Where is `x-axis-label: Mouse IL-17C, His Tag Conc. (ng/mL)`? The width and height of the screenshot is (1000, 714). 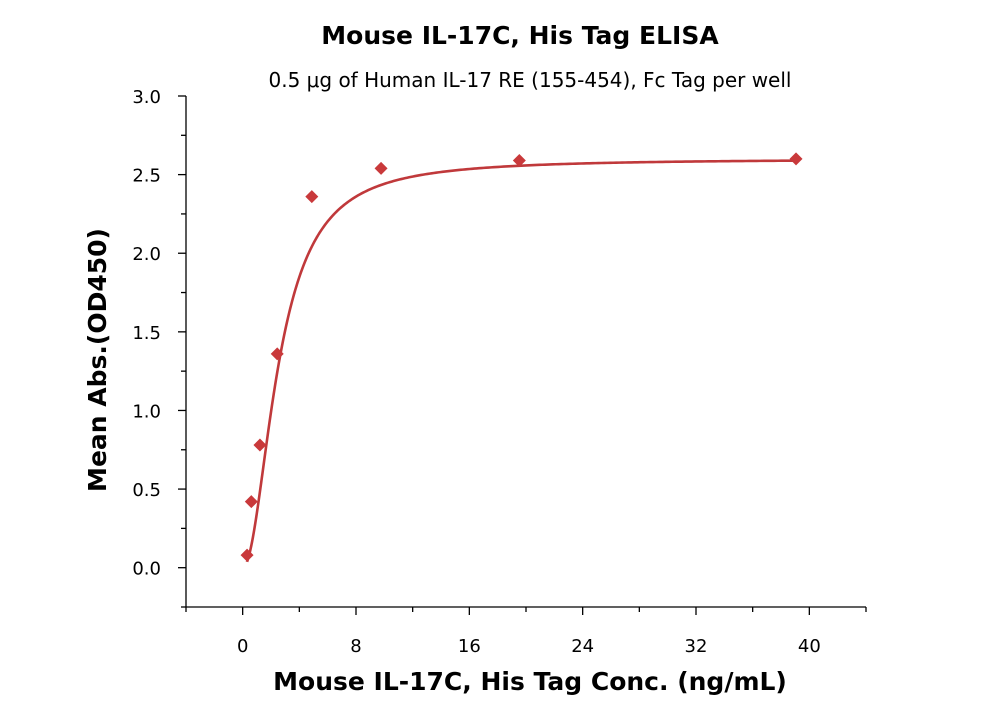 x-axis-label: Mouse IL-17C, His Tag Conc. (ng/mL) is located at coordinates (530, 681).